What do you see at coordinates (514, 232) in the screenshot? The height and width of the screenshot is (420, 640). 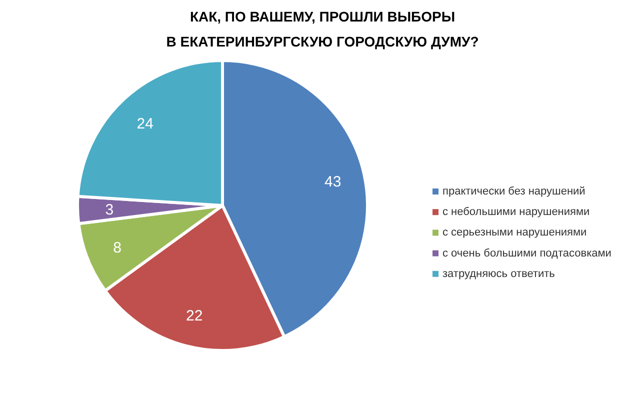 I see `legend-label: с серьезными нарушениями` at bounding box center [514, 232].